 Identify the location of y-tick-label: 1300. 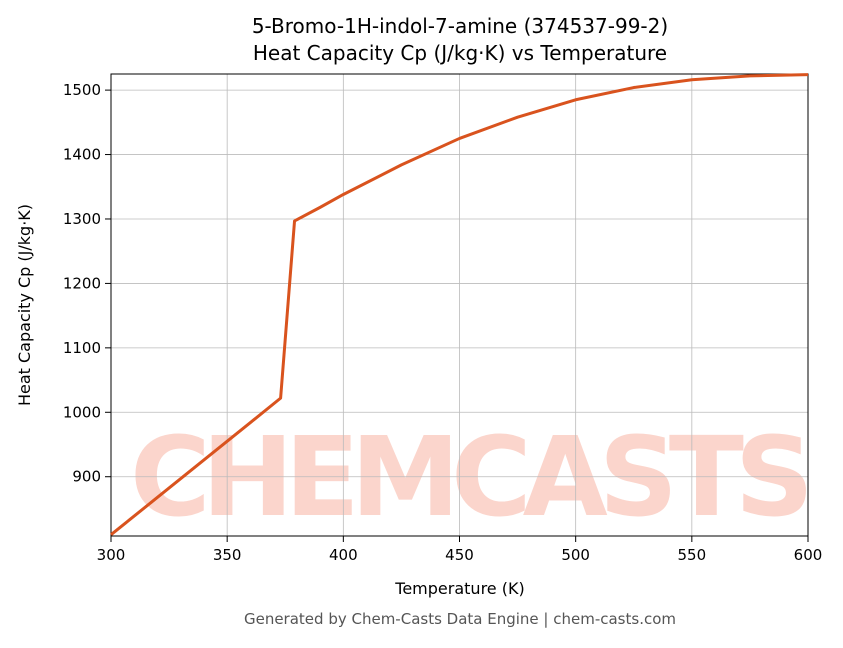
(82, 219).